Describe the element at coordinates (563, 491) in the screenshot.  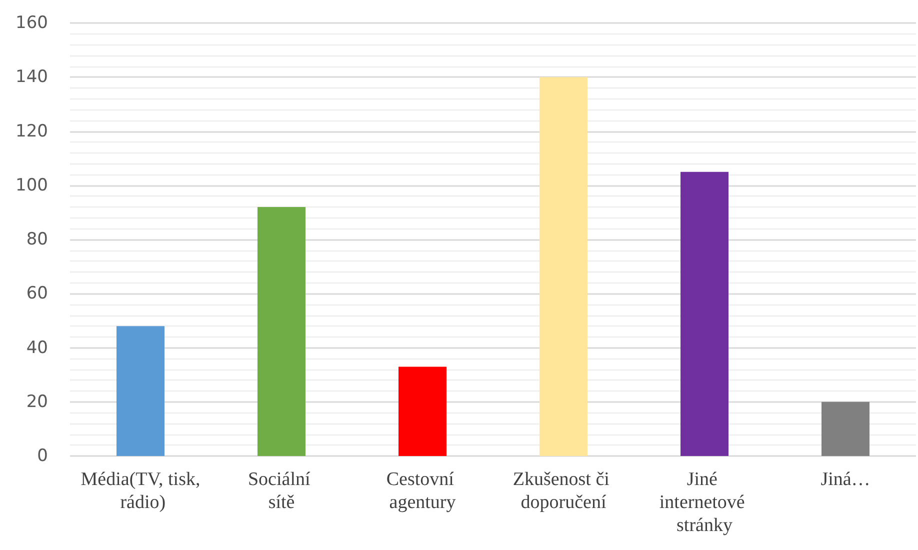
I see `x-tick-label: Zkušenost či doporučení` at that location.